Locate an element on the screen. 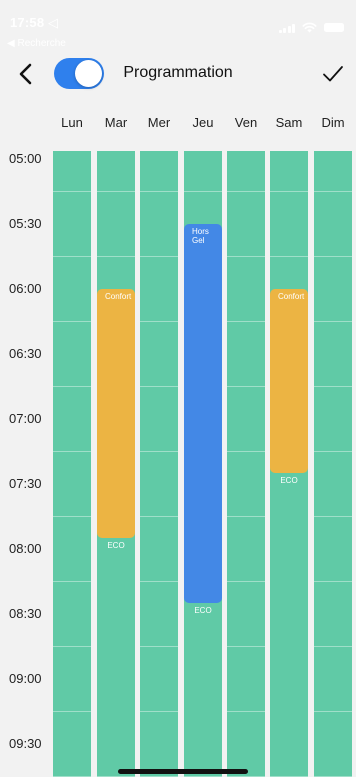  day-header-dim: Dim is located at coordinates (333, 122).